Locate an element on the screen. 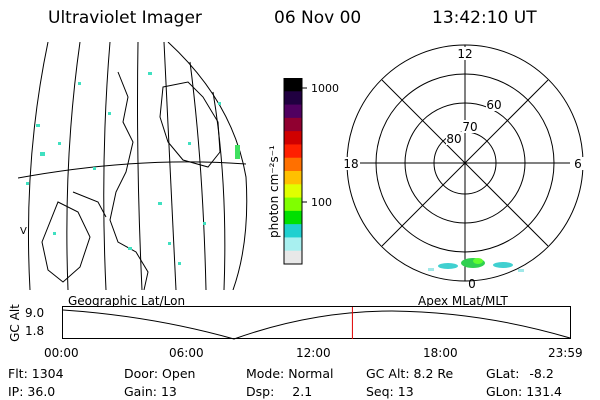 This screenshot has width=600, height=400. globe-limb is located at coordinates (207, 166).